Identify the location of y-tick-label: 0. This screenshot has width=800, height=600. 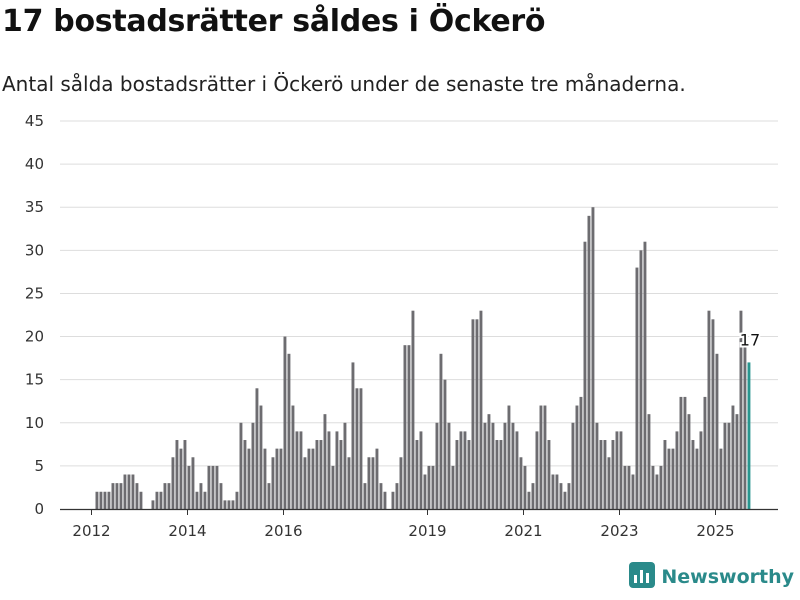
(39, 509).